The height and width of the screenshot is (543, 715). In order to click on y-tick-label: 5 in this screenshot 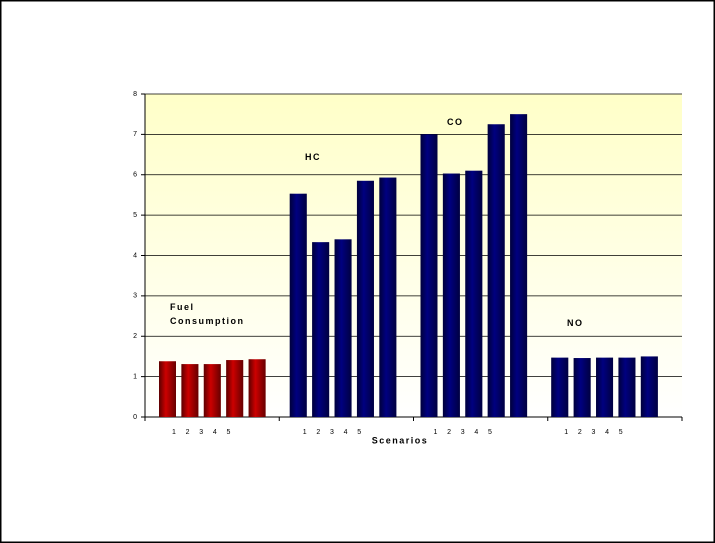, I will do `click(135, 215)`.